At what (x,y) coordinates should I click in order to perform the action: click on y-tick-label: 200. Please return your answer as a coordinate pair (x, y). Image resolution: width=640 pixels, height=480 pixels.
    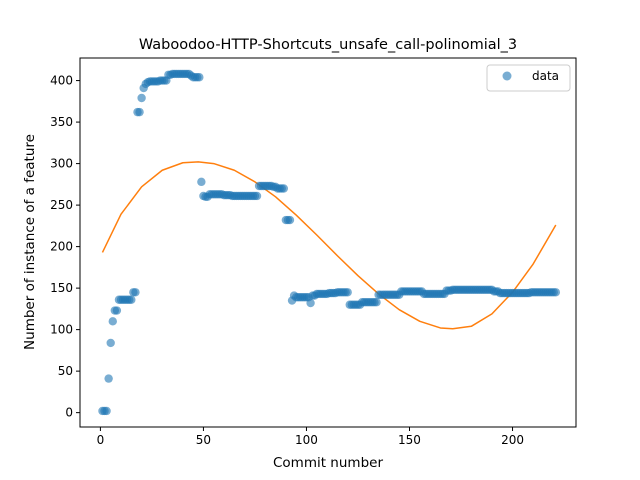
    Looking at the image, I should click on (61, 247).